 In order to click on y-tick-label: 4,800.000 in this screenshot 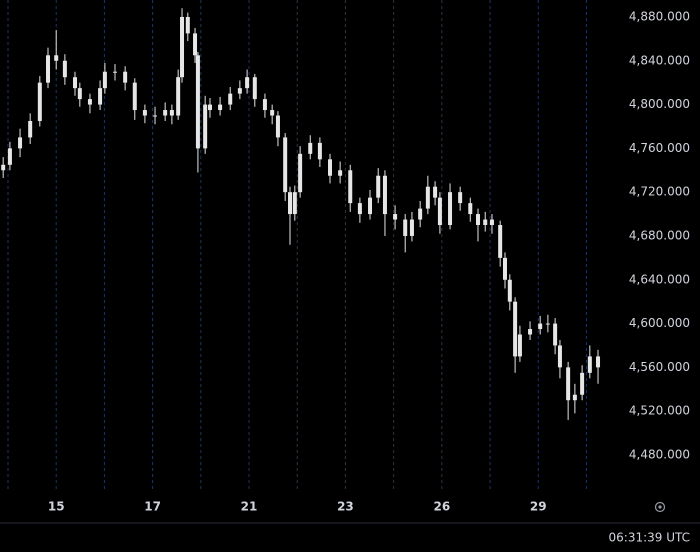, I will do `click(659, 104)`.